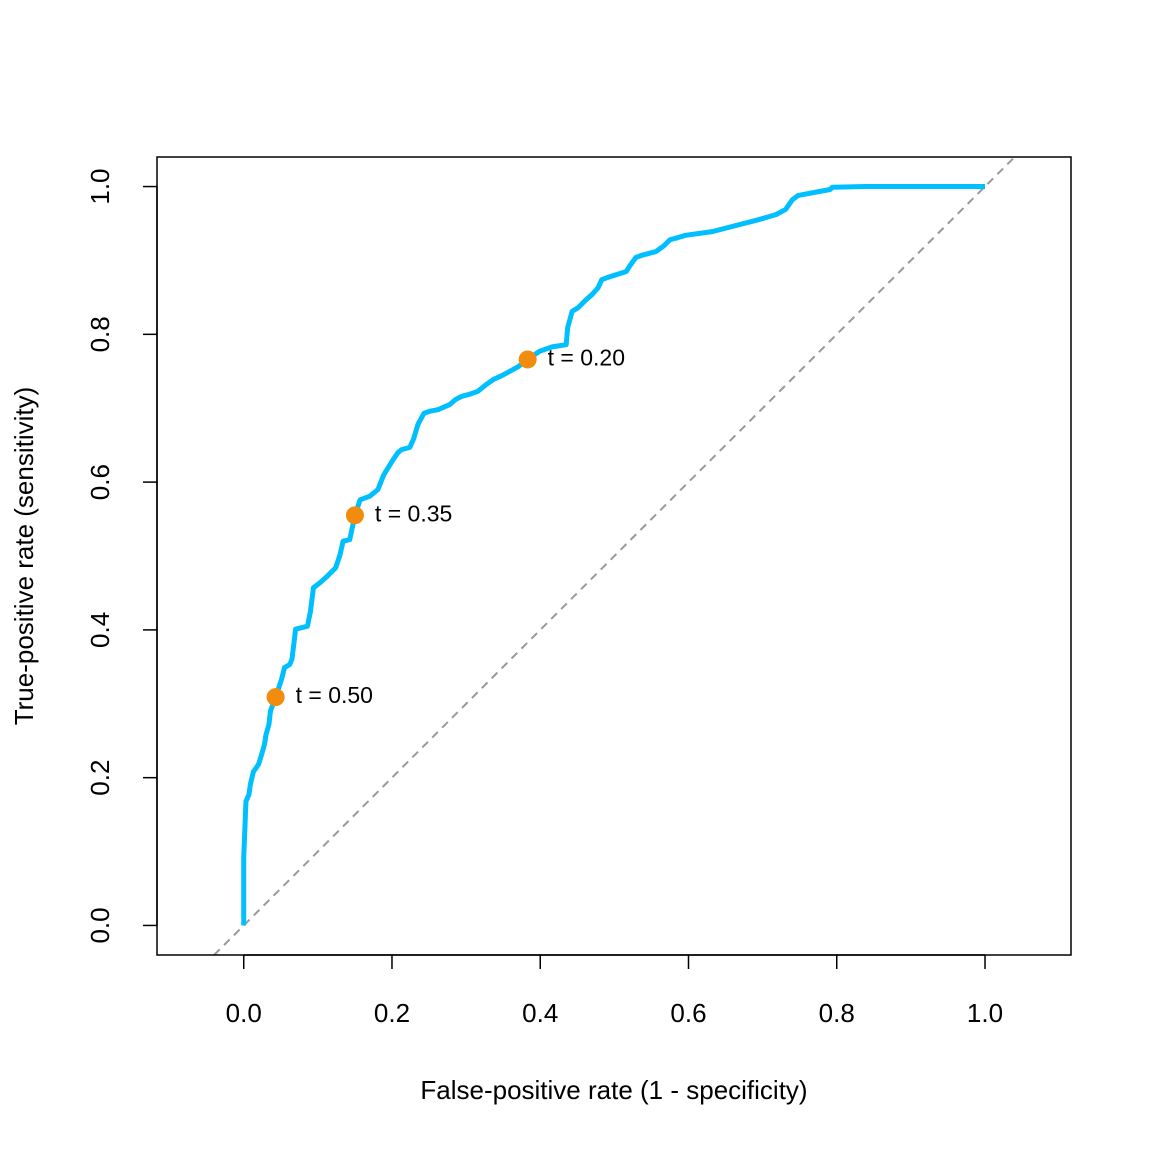  I want to click on y-tick-label: 1.0, so click(100, 186).